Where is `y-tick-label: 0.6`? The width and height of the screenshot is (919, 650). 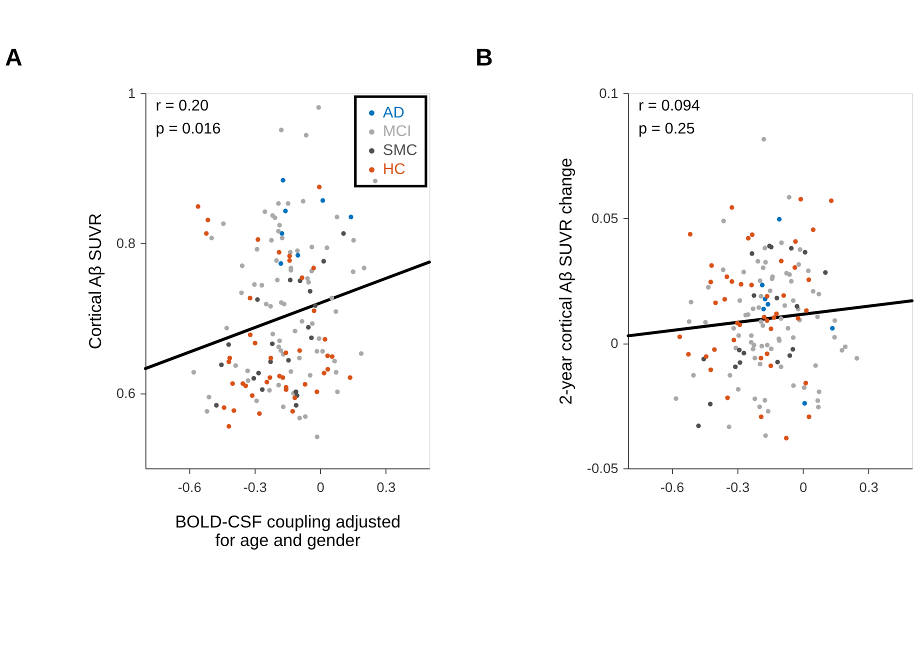
y-tick-label: 0.6 is located at coordinates (126, 394).